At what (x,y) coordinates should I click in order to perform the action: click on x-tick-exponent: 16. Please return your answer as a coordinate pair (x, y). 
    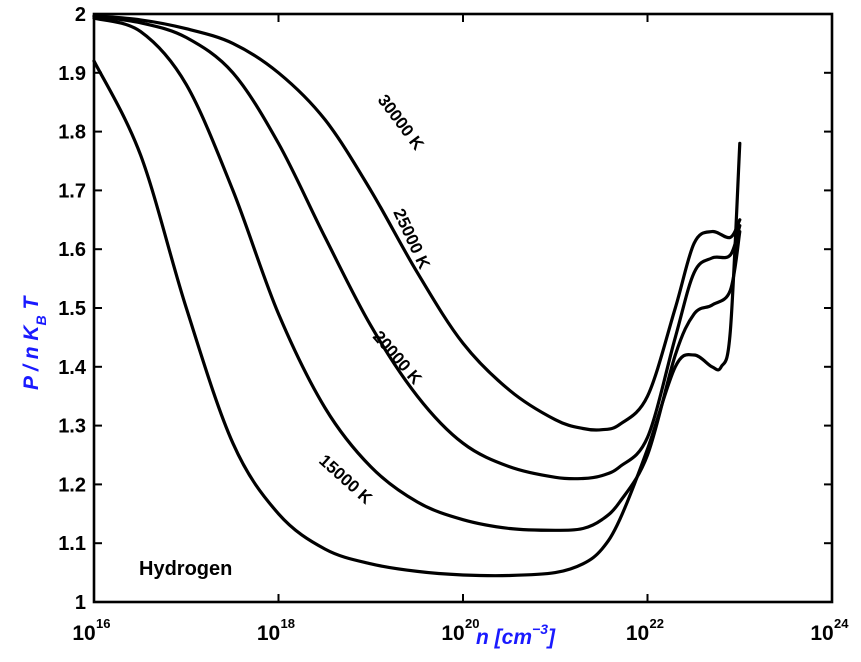
    Looking at the image, I should click on (103, 623).